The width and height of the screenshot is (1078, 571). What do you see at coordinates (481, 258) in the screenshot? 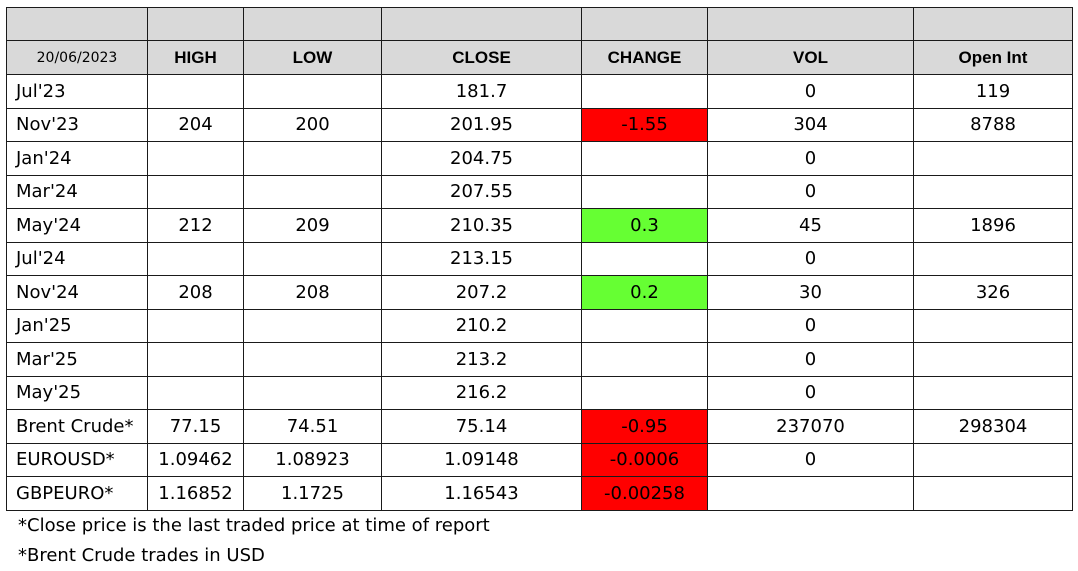
I see `cell-close: 213.15` at bounding box center [481, 258].